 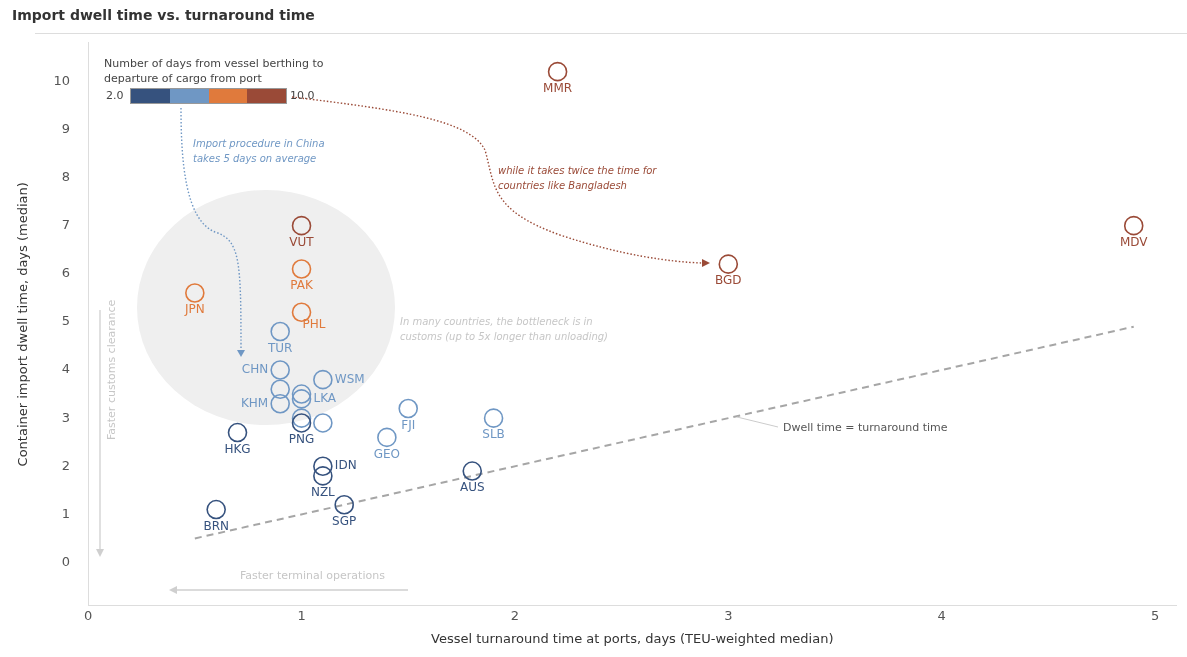 I want to click on annotation: IDN, so click(x=345, y=465).